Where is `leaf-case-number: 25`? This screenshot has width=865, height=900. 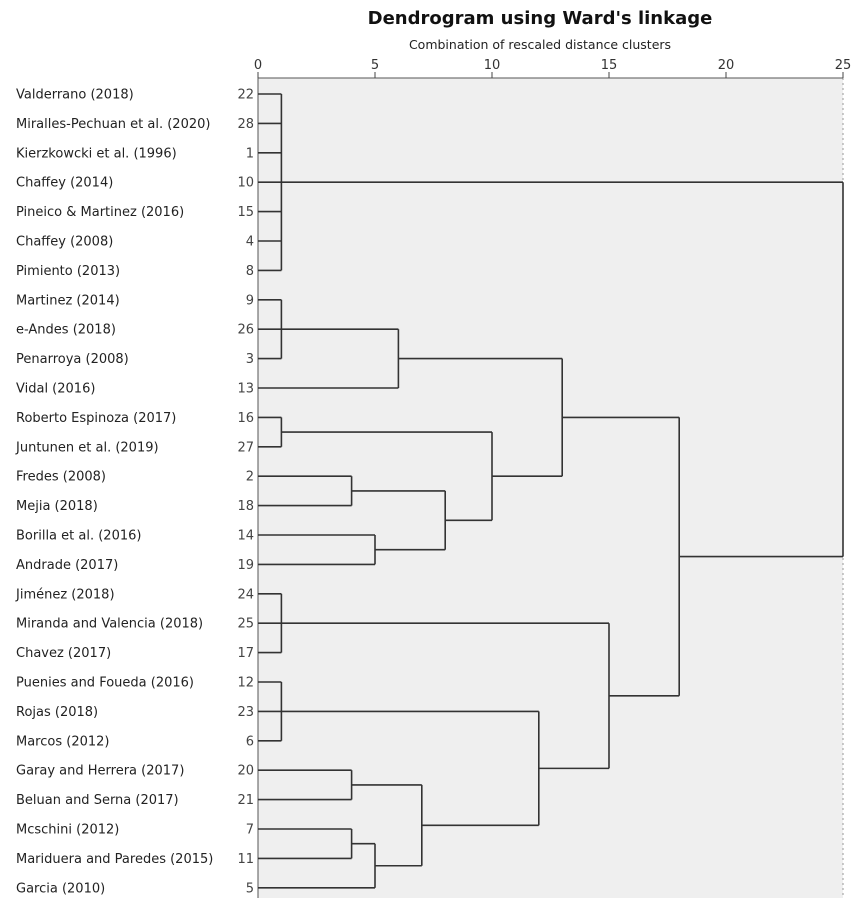 leaf-case-number: 25 is located at coordinates (245, 624).